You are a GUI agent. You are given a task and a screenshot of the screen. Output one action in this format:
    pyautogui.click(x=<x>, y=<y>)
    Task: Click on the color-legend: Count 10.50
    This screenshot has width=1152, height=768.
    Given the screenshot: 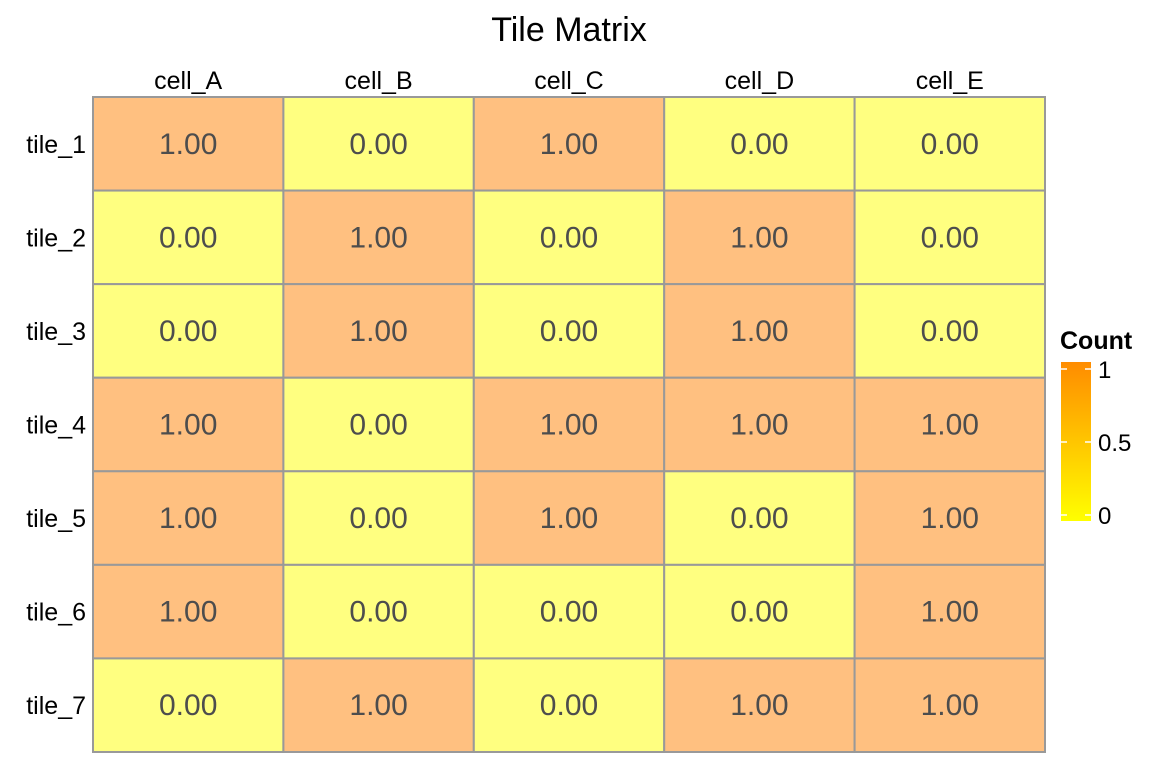 What is the action you would take?
    pyautogui.click(x=1096, y=428)
    